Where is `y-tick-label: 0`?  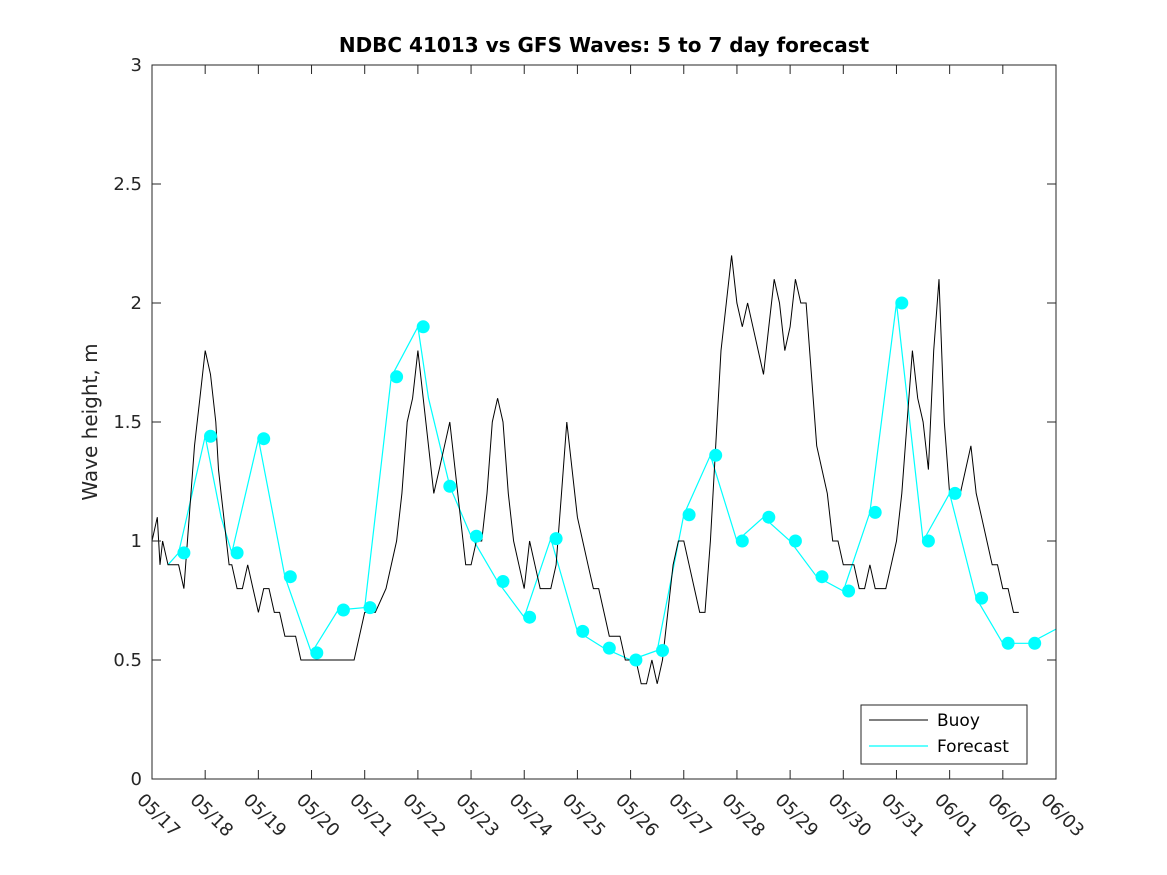 y-tick-label: 0 is located at coordinates (136, 779).